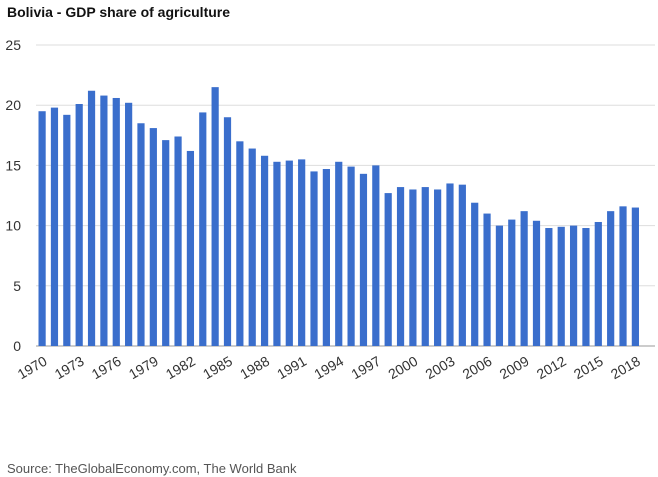 This screenshot has height=477, width=658. I want to click on bar-2013, so click(573, 285).